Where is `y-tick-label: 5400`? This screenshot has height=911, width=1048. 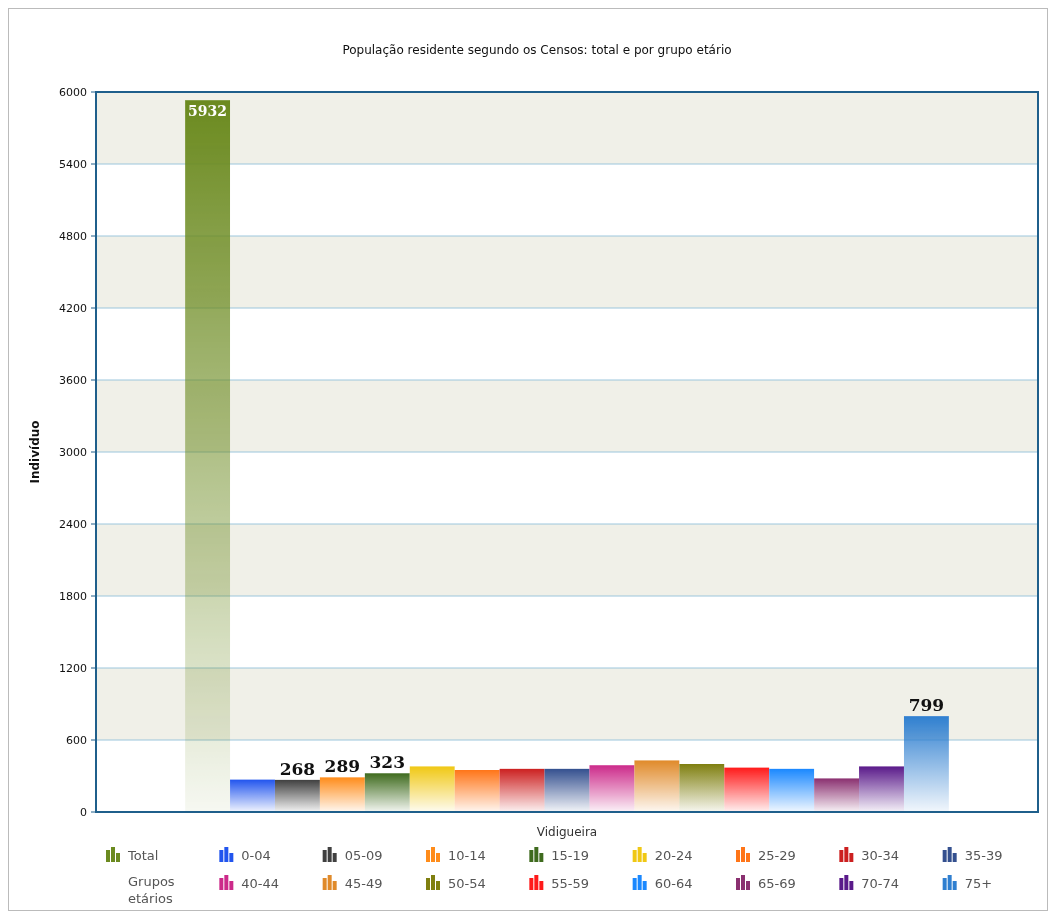 y-tick-label: 5400 is located at coordinates (73, 164).